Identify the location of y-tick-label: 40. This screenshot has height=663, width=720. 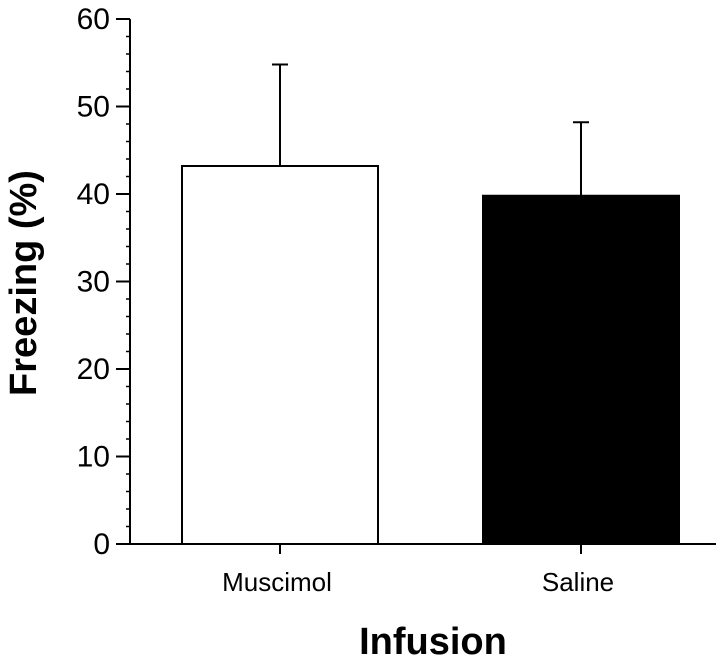
(93, 194).